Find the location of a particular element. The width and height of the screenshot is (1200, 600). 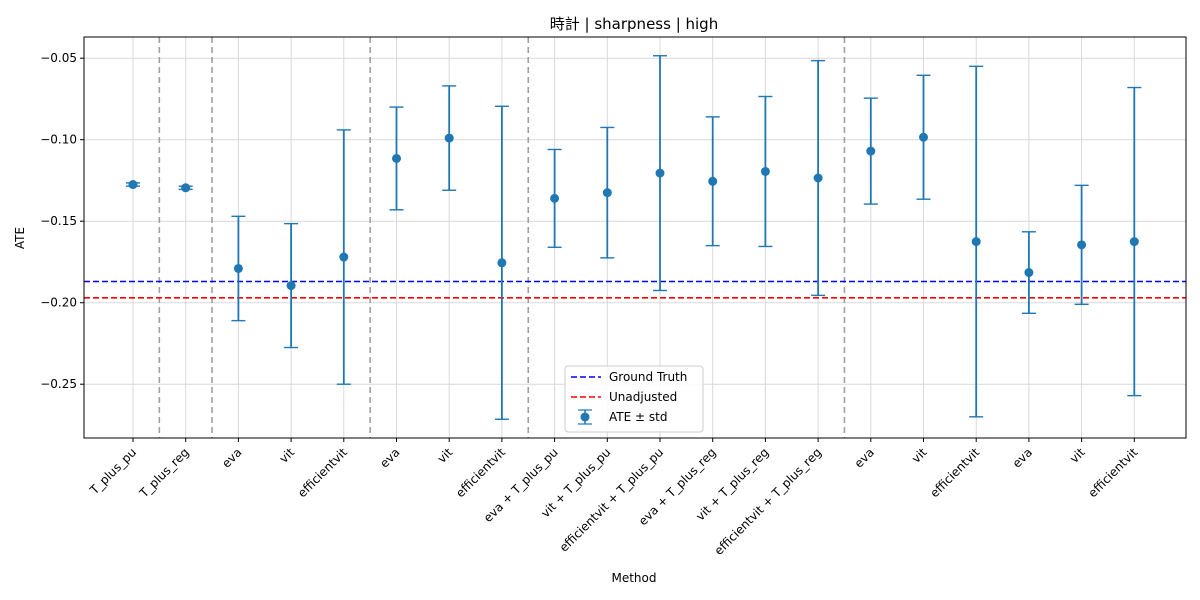

x-tick-label: efficientvit + T_plus_reg is located at coordinates (768, 501).